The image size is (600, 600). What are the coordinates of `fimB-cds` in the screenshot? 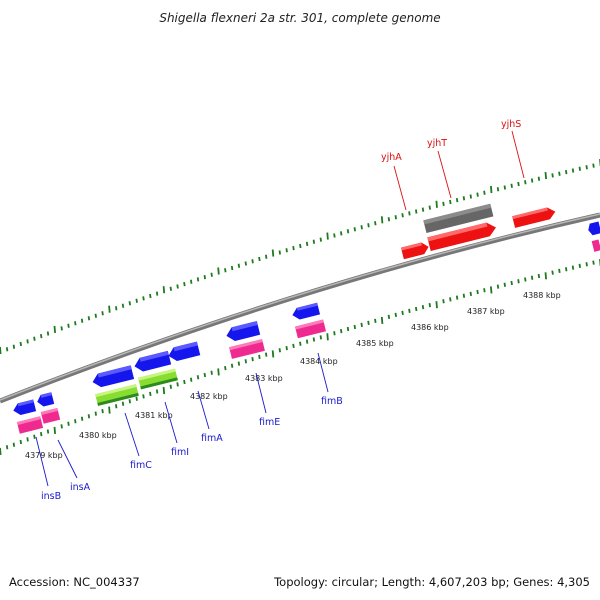 It's located at (306, 311).